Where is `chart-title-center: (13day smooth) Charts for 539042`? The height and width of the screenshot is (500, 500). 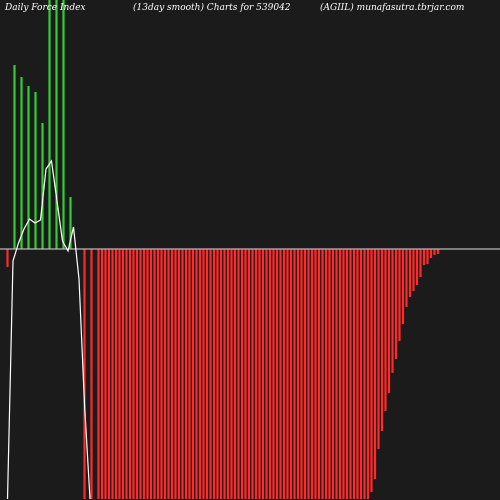
chart-title-center: (13day smooth) Charts for 539042 is located at coordinates (212, 8).